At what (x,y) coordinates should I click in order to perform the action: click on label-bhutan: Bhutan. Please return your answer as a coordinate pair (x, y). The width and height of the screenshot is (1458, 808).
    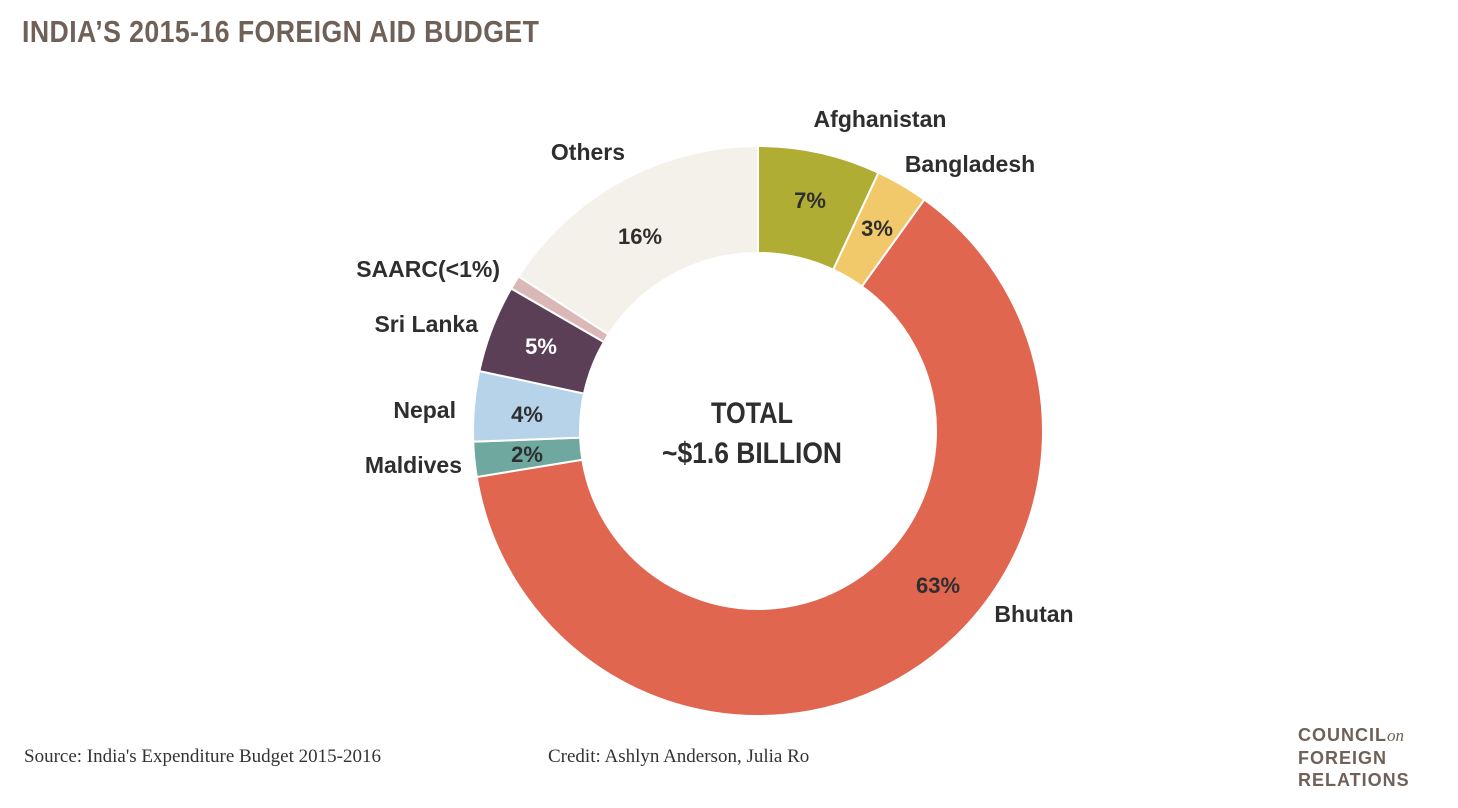
    Looking at the image, I should click on (1033, 614).